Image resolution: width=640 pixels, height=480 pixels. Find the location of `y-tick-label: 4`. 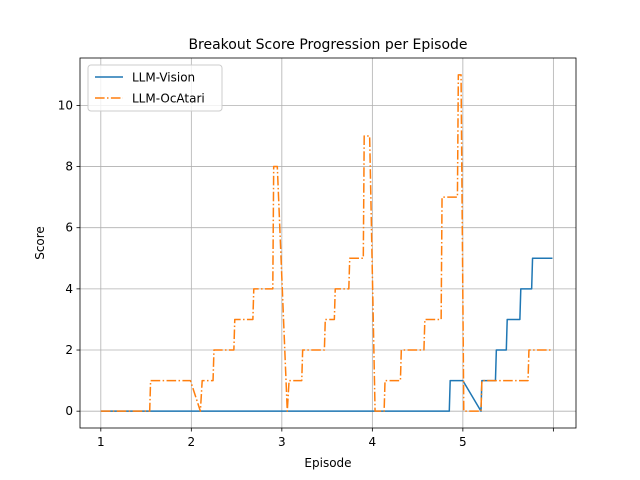

y-tick-label: 4 is located at coordinates (69, 289).